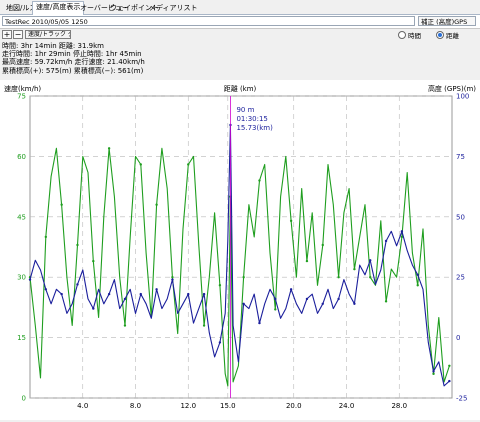 This screenshot has height=422, width=480. What do you see at coordinates (240, 88) in the screenshot?
I see `x-axis-label: 距離 (km)` at bounding box center [240, 88].